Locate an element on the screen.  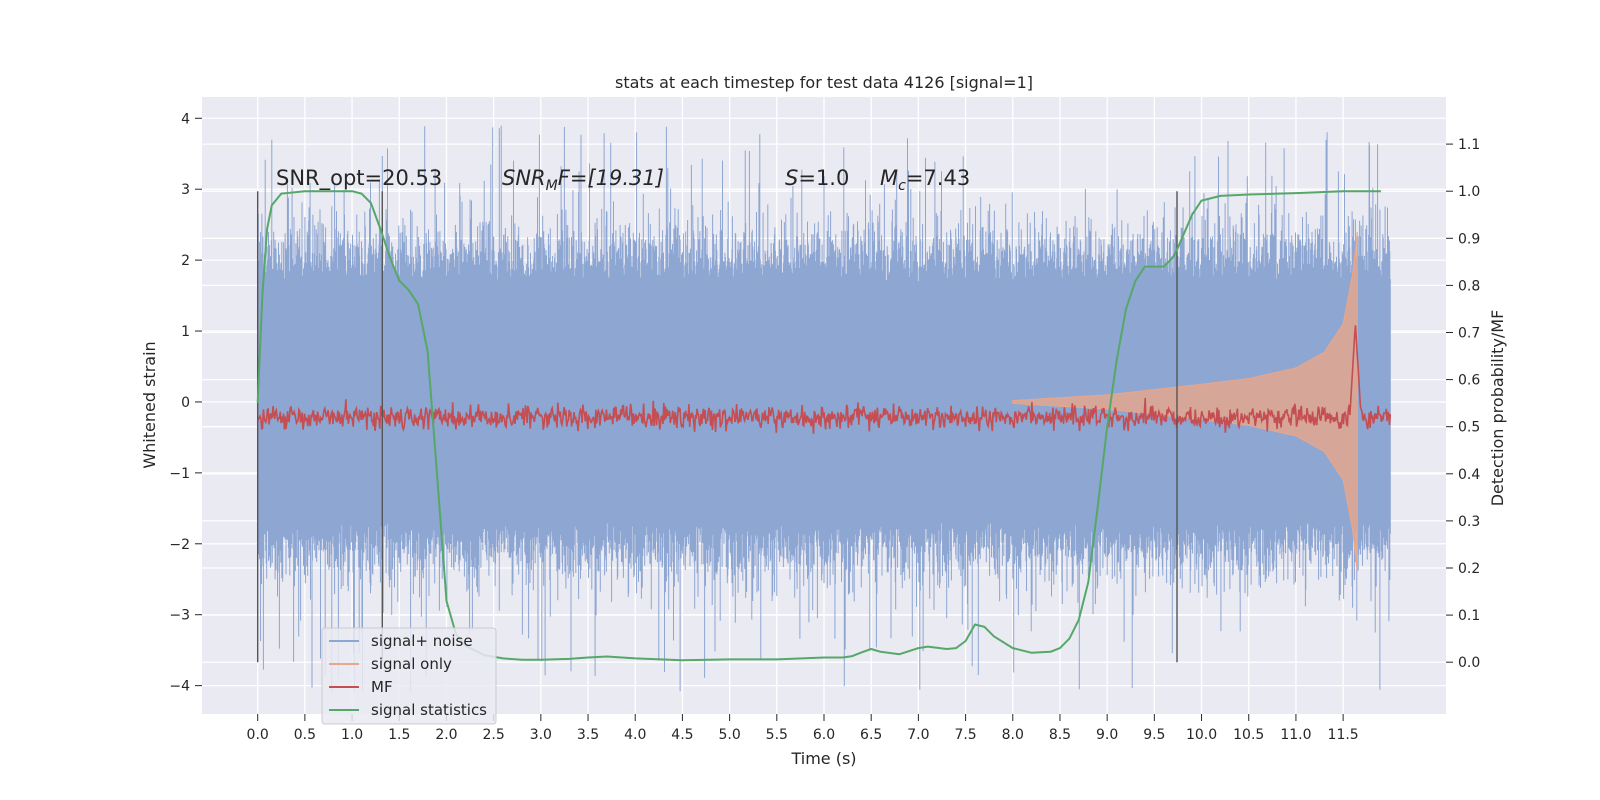
y-tick-label: −3 is located at coordinates (179, 616).